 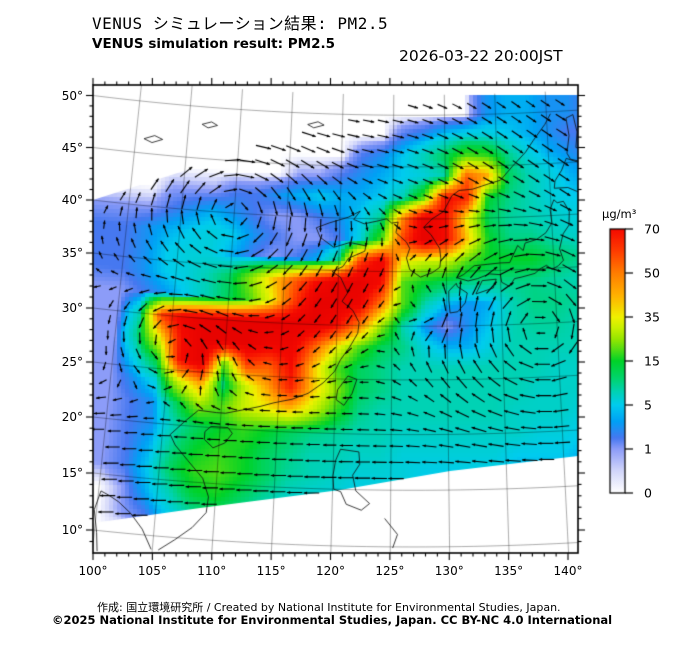 What do you see at coordinates (509, 571) in the screenshot?
I see `lon-tick-label: 135°` at bounding box center [509, 571].